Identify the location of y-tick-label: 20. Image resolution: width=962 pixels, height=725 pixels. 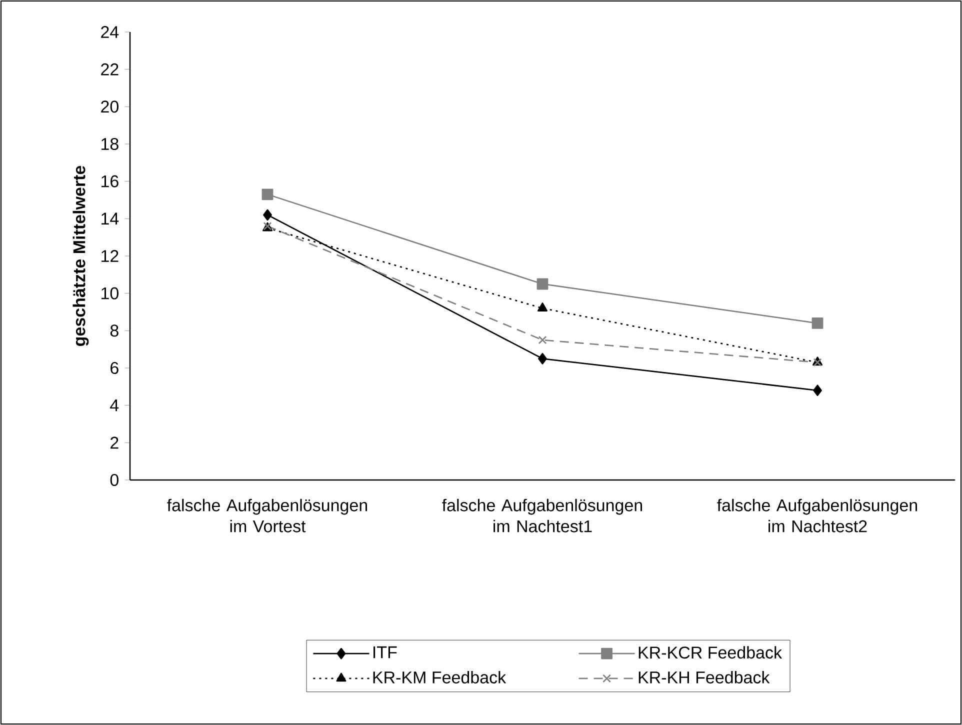
(109, 106).